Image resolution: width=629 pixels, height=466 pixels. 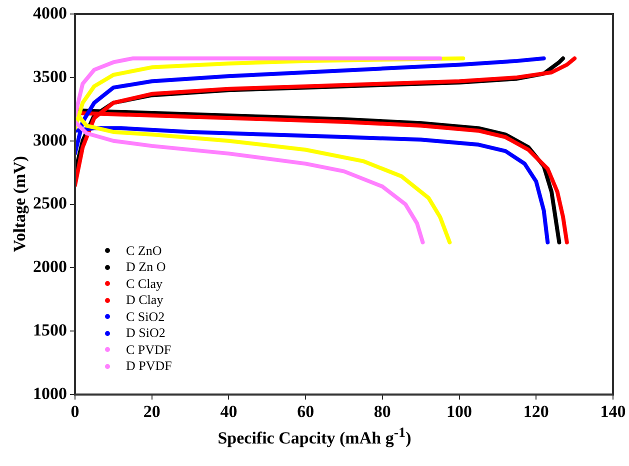 I want to click on legend-label: C SiO2, so click(x=145, y=317).